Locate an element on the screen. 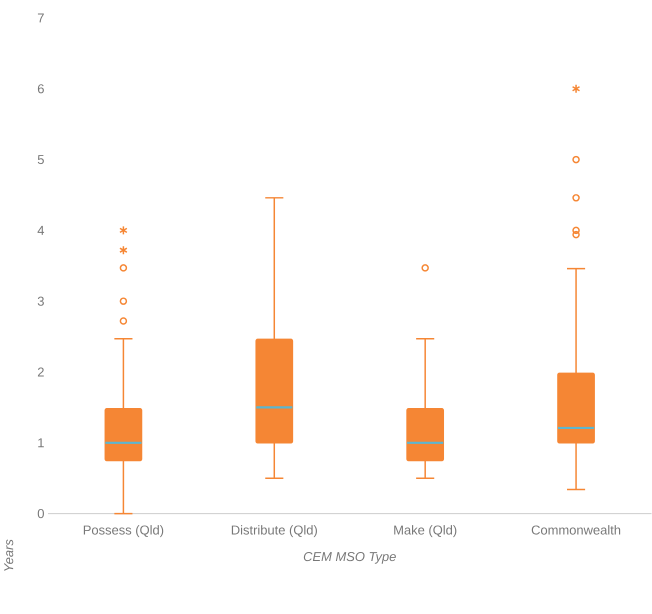 The width and height of the screenshot is (652, 614). y-axis-title: Years is located at coordinates (9, 556).